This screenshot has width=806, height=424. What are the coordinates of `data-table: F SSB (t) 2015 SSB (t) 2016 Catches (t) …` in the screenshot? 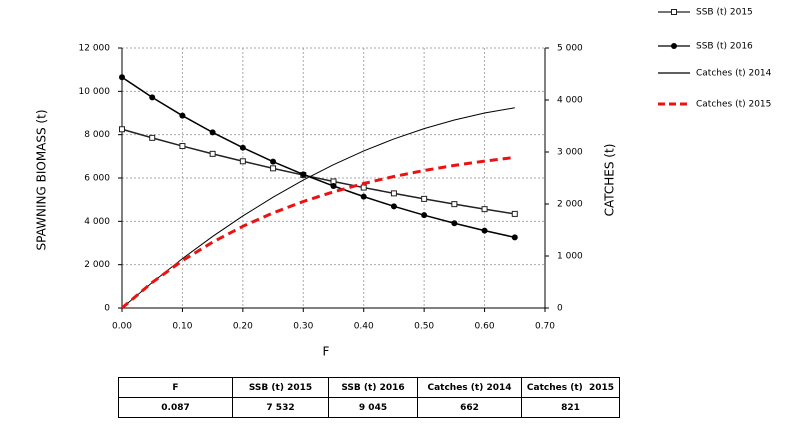 It's located at (369, 397).